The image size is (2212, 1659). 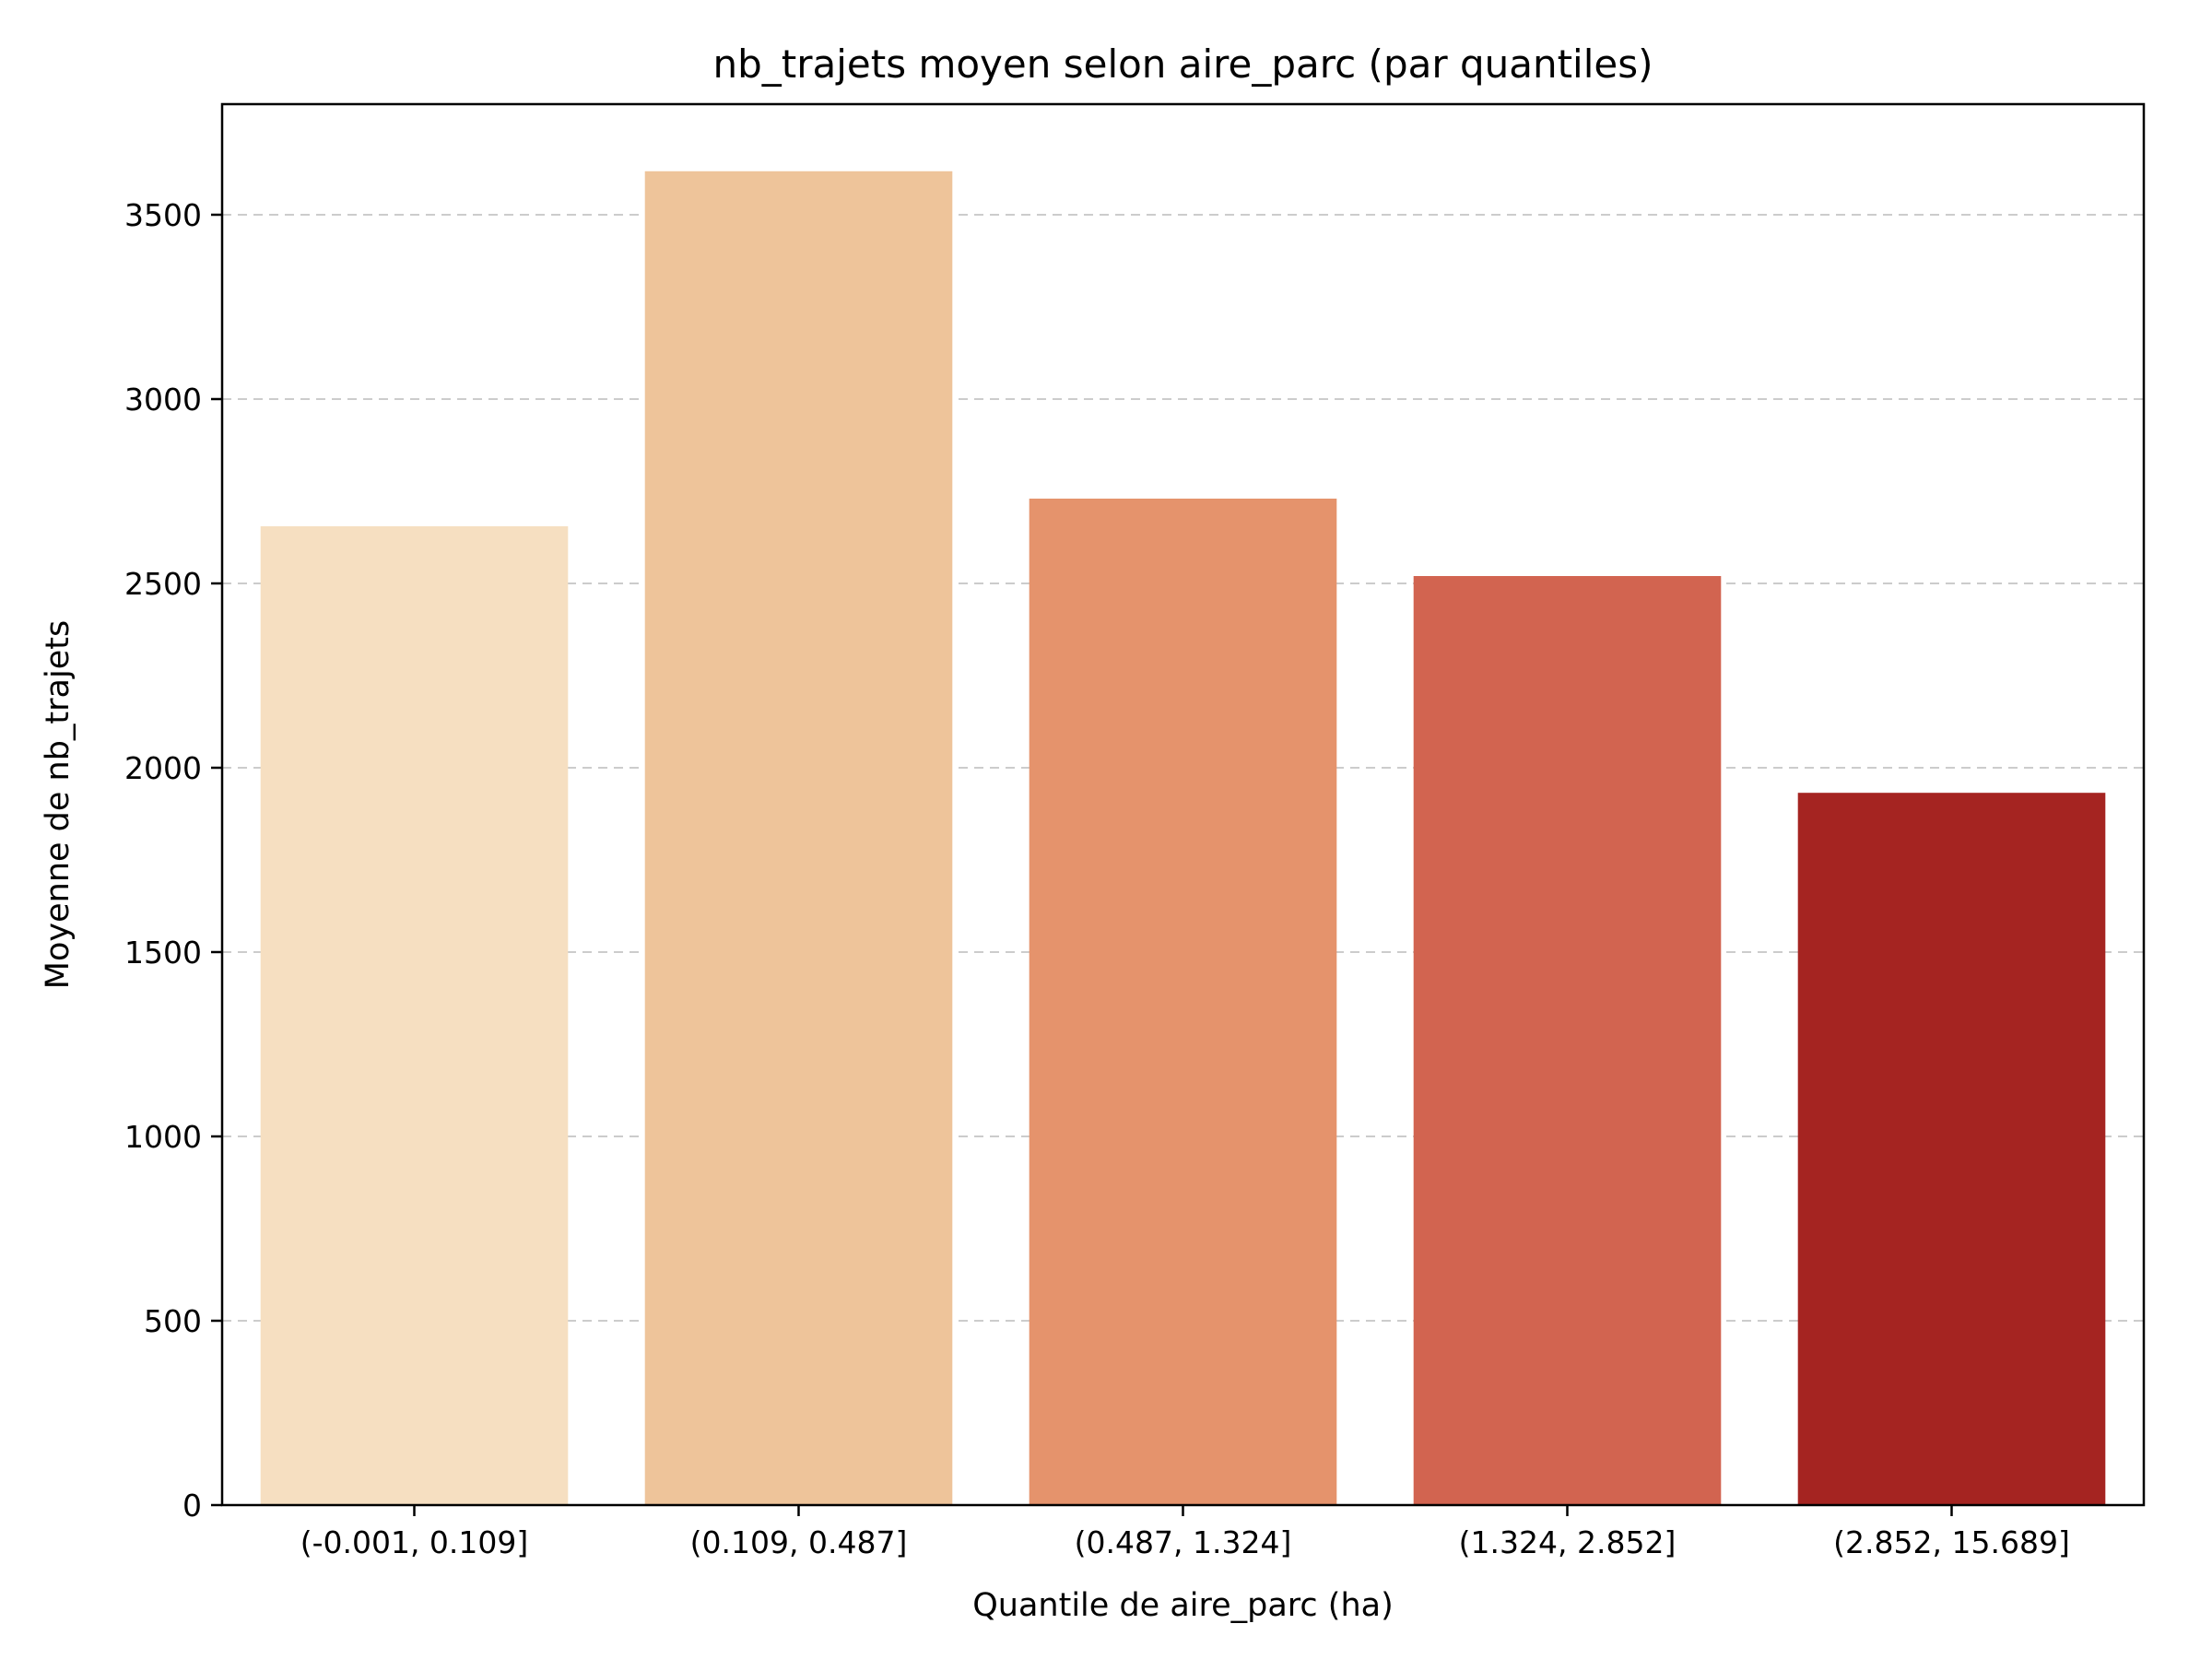 I want to click on x-tick-label: (1.324, 2.852], so click(x=1568, y=1542).